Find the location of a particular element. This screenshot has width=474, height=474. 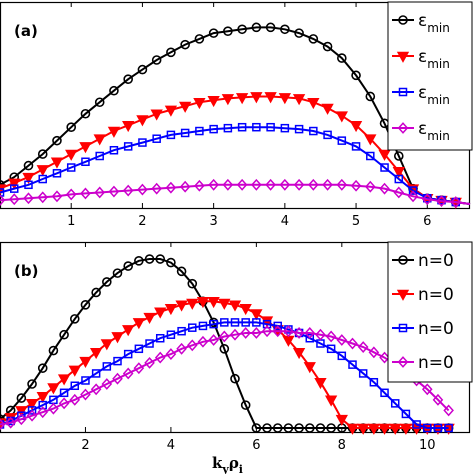

x-axis-label: kyρi is located at coordinates (227, 464).